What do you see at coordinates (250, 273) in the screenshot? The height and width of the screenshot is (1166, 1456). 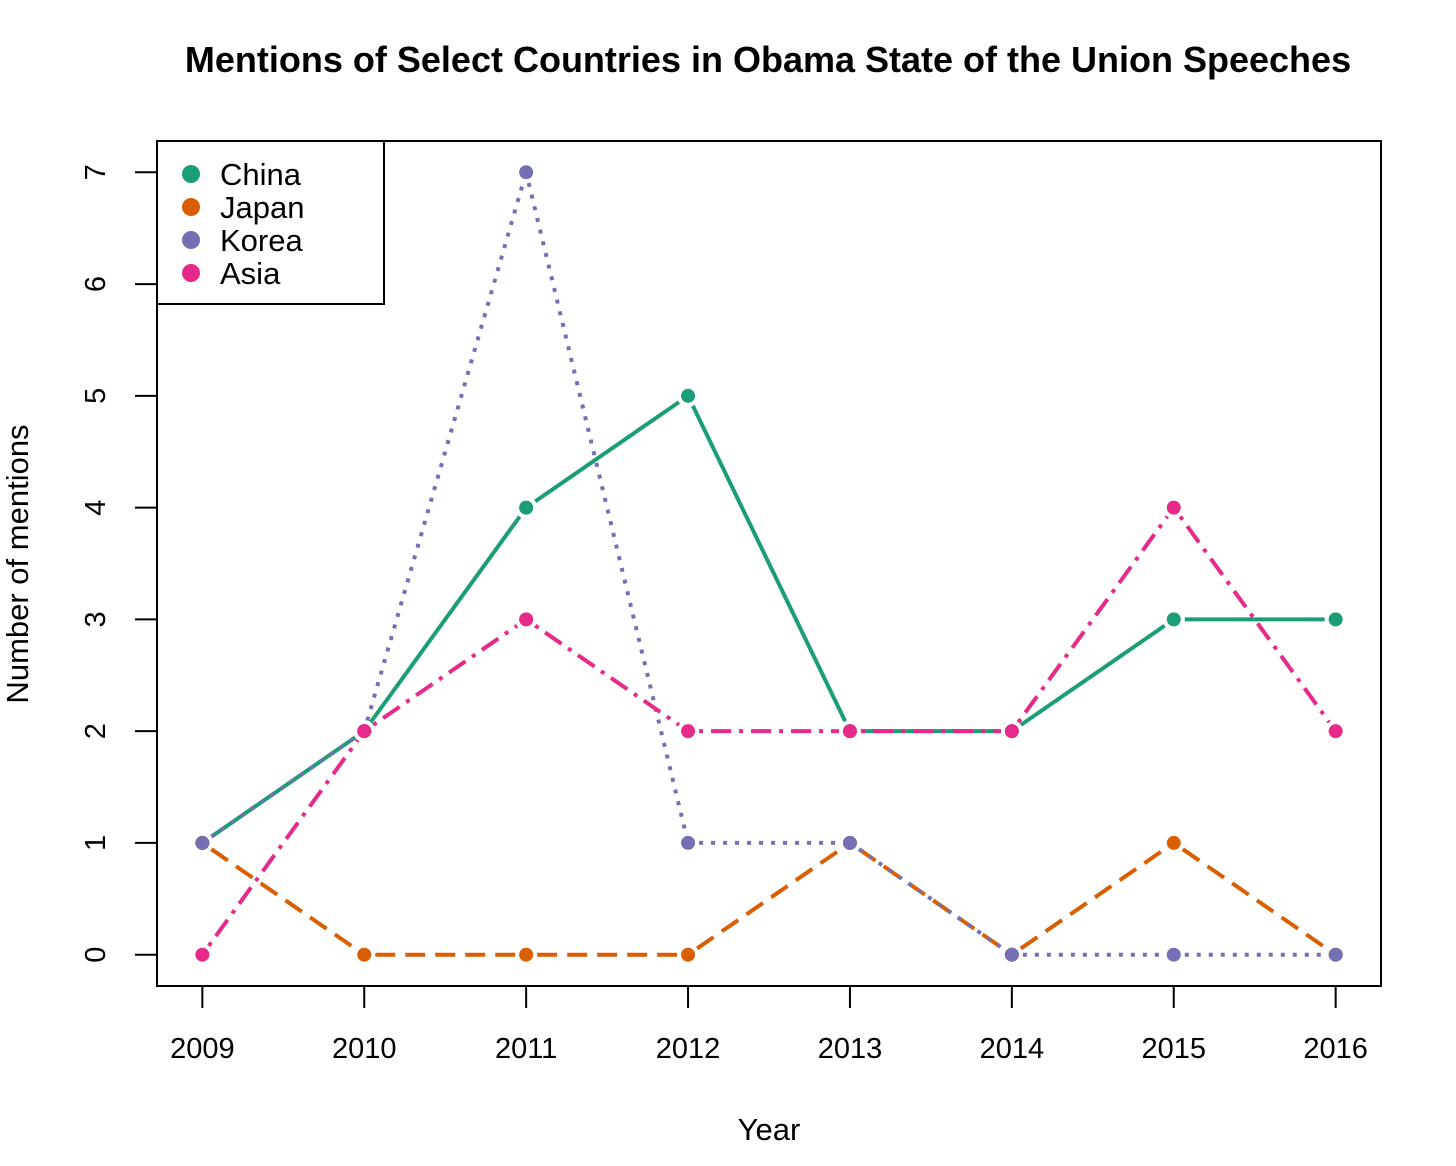 I see `legend-label-asia: Asia` at bounding box center [250, 273].